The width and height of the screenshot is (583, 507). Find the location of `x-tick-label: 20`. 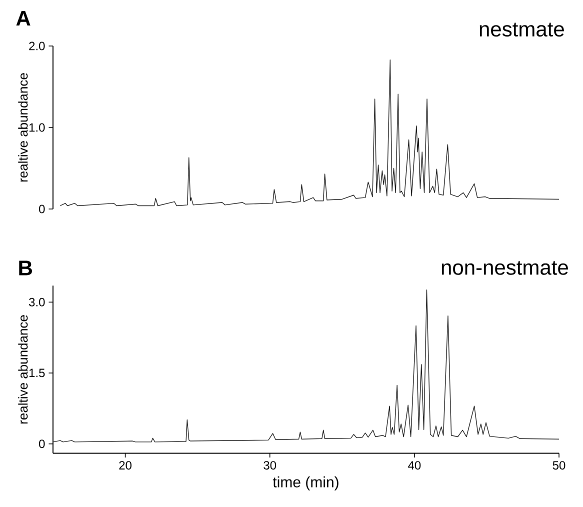

x-tick-label: 20 is located at coordinates (125, 465).